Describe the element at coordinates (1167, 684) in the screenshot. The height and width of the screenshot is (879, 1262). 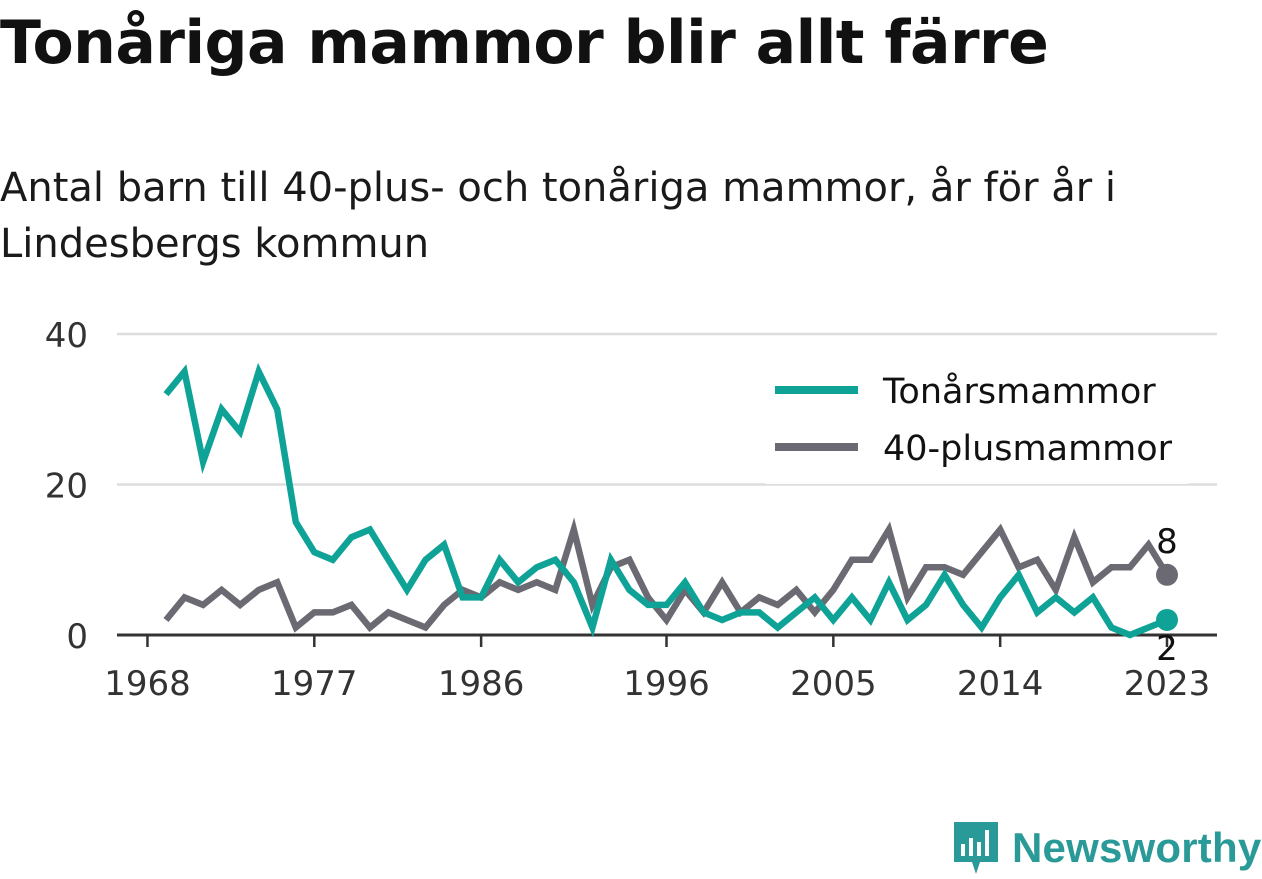
I see `x-tick-label: 2023` at that location.